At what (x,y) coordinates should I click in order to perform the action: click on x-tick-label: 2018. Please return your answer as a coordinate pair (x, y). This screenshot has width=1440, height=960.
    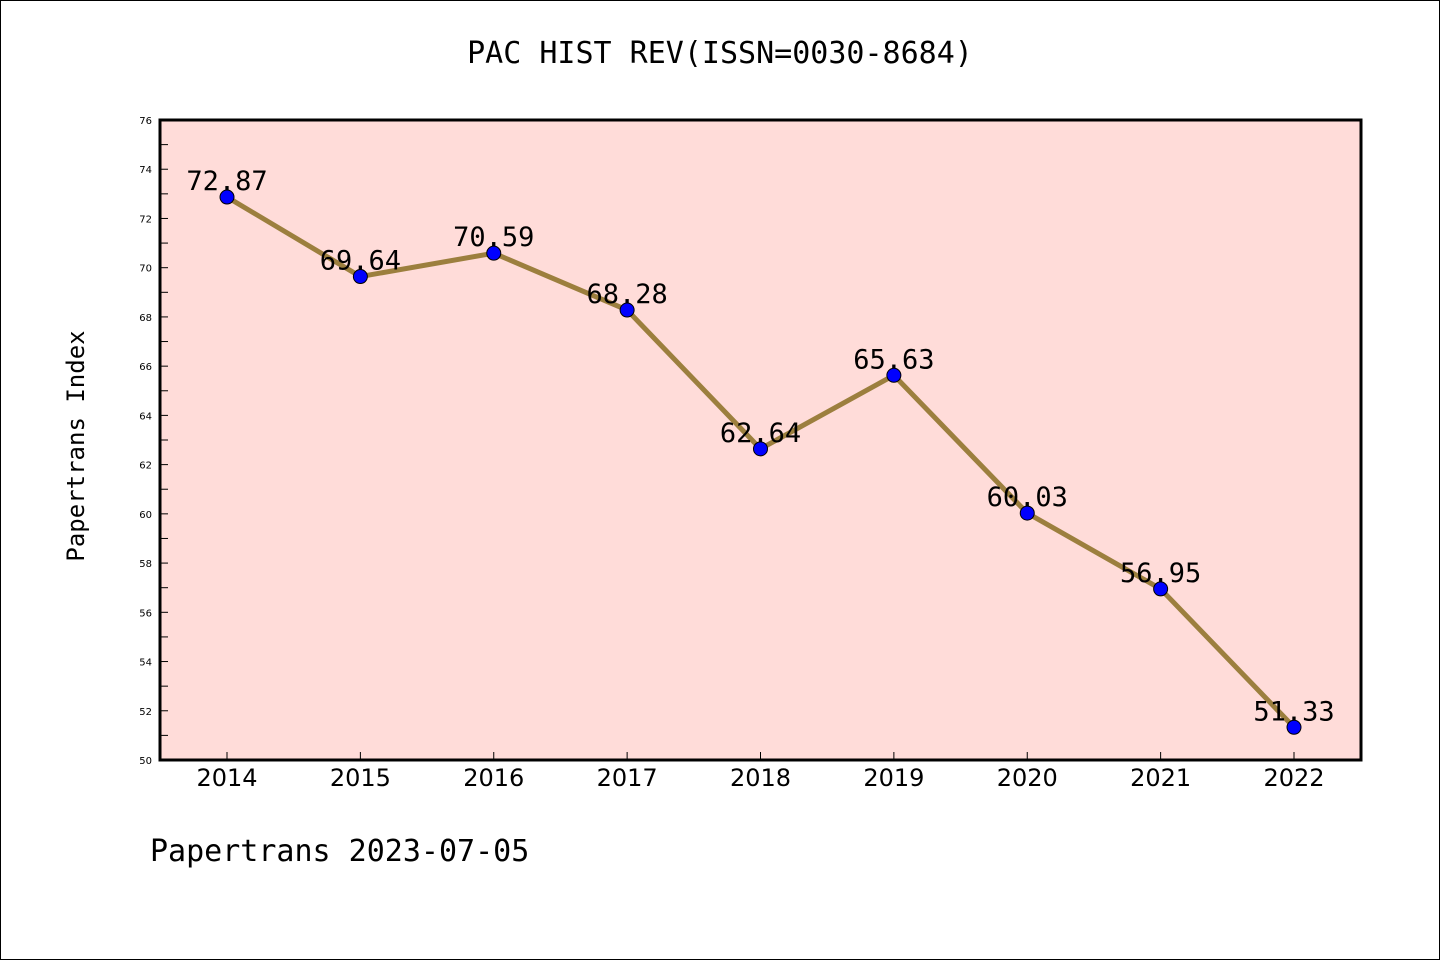
    Looking at the image, I should click on (760, 778).